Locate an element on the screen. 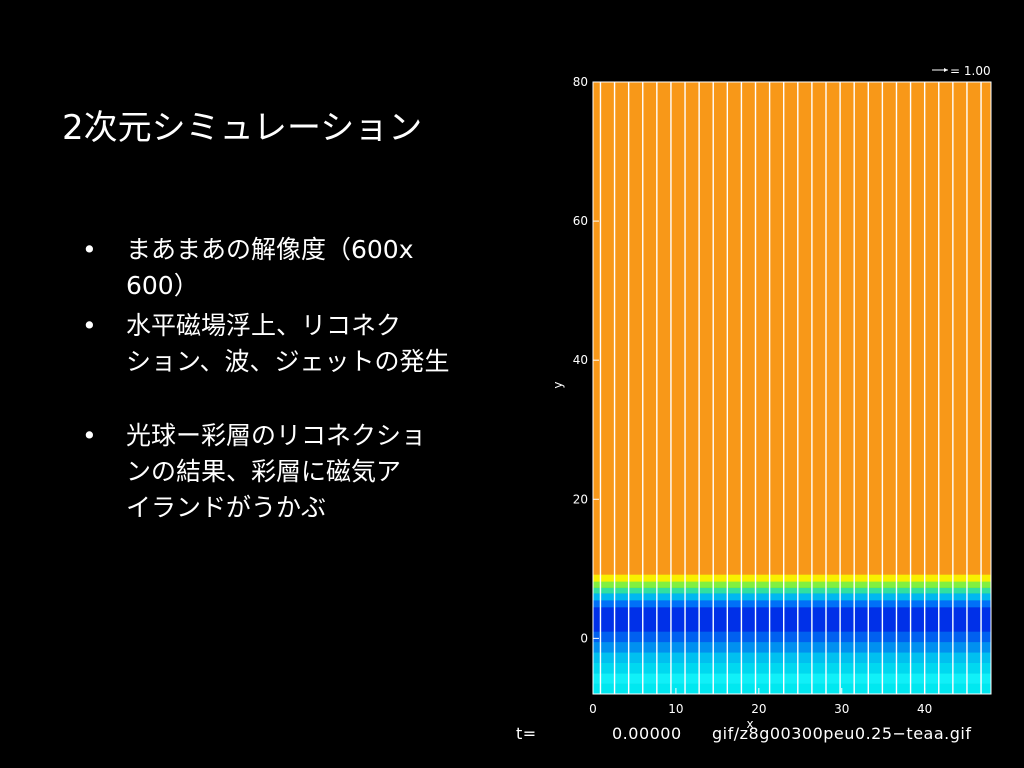 This screenshot has height=768, width=1024. bullet-item: • 光球ー彩層のリコネクショ ンの結果、彩層に磁気ア イランドがうかぶ is located at coordinates (292, 472).